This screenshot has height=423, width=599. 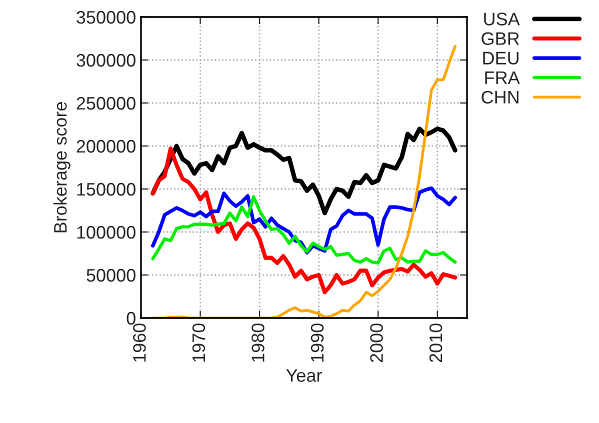 I want to click on y-tick-label: 100000, so click(x=106, y=232).